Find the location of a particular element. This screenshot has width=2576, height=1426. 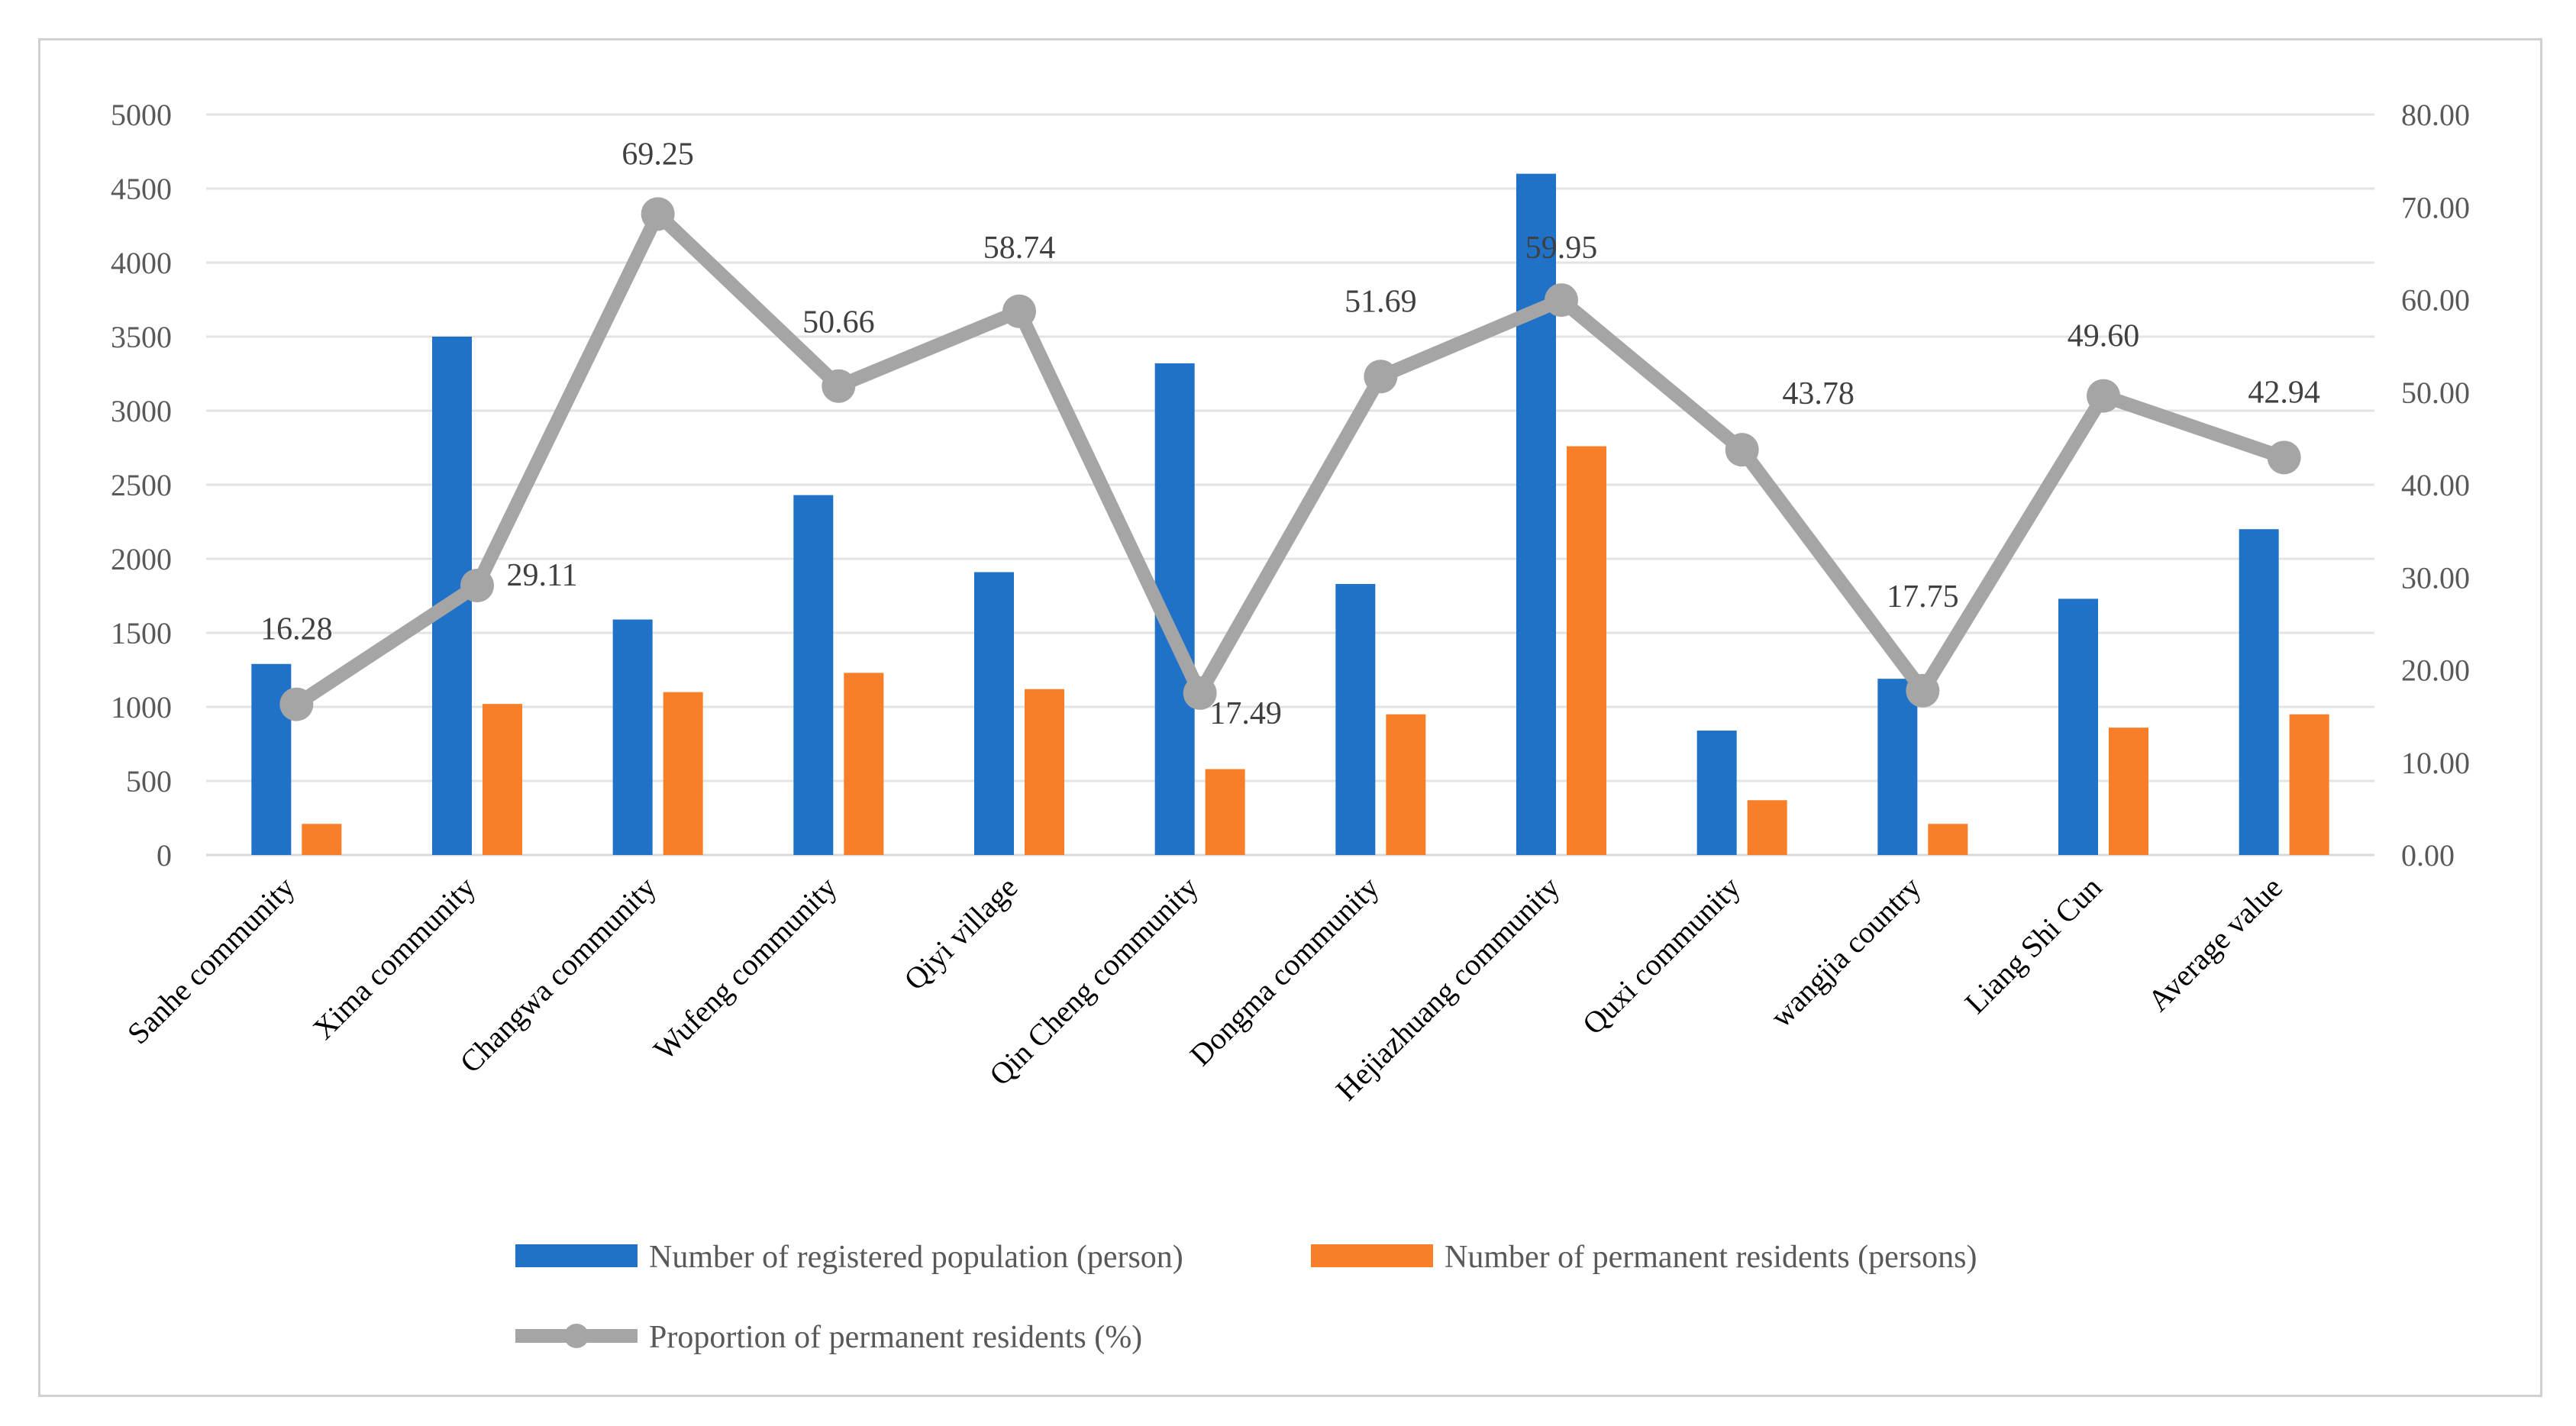

legend-label-permanent: Number of permanent residents (persons) is located at coordinates (1711, 1257).